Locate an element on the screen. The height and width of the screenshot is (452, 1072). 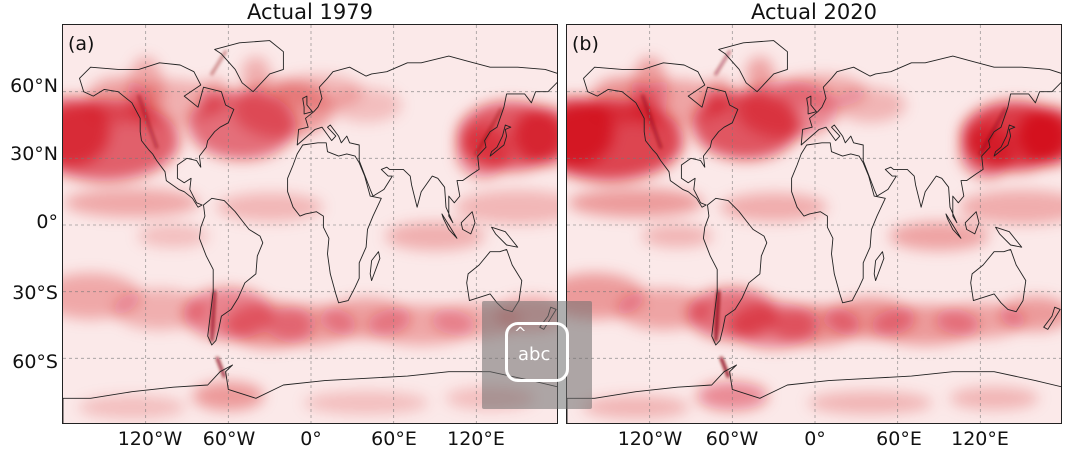
input-method-overlay: ^ abc is located at coordinates (537, 355).